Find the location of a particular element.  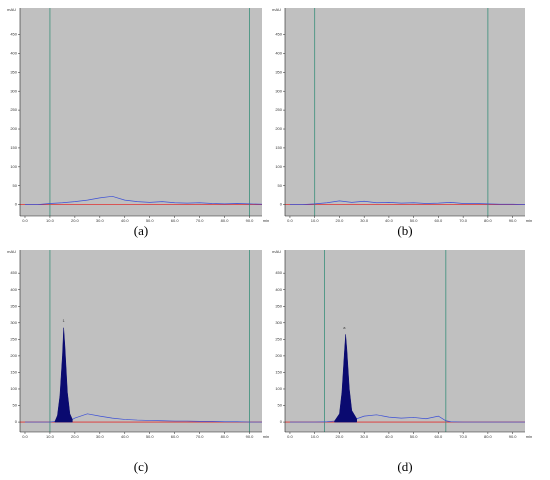

panel-caption: (c) is located at coordinates (141, 466).